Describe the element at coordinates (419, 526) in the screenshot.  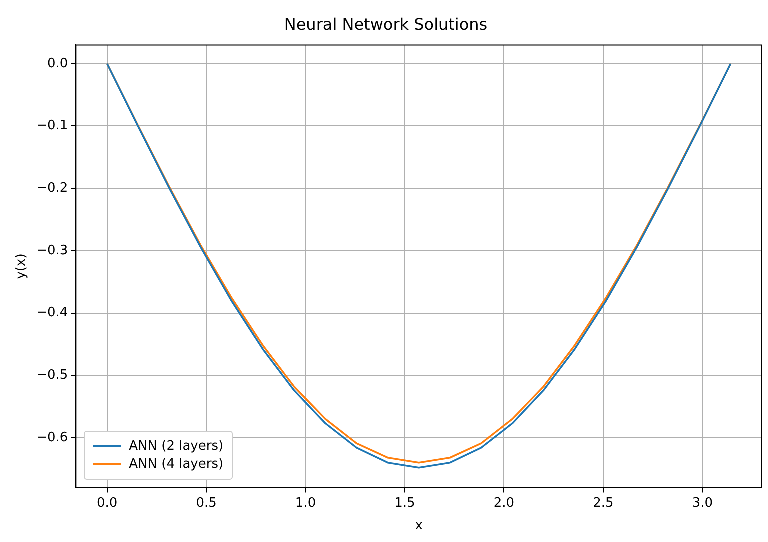
I see `x-axis-title: x` at that location.